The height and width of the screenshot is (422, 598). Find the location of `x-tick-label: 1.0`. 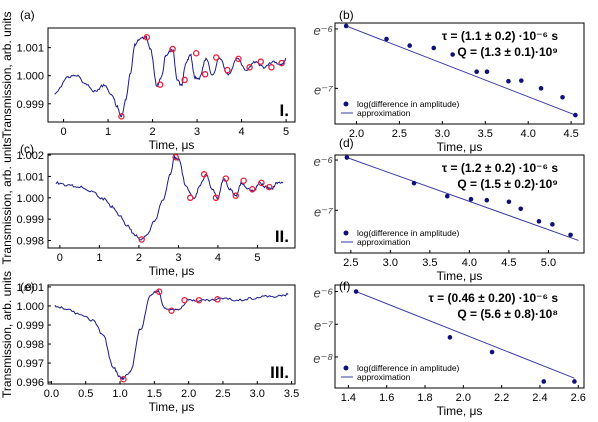

x-tick-label: 1.0 is located at coordinates (119, 394).